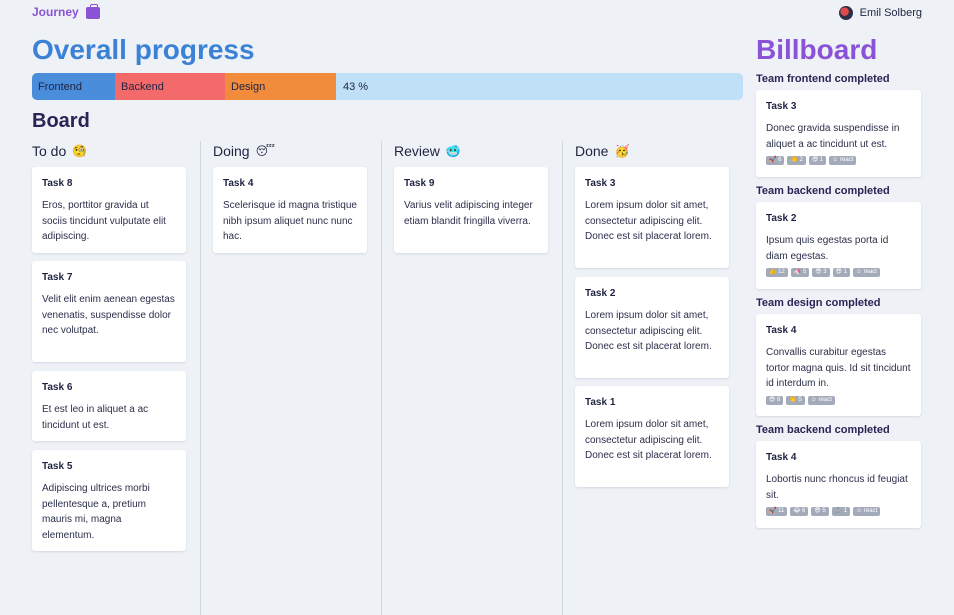 This screenshot has height=615, width=954. Describe the element at coordinates (427, 151) in the screenshot. I see `column-title: Review 🥶` at that location.